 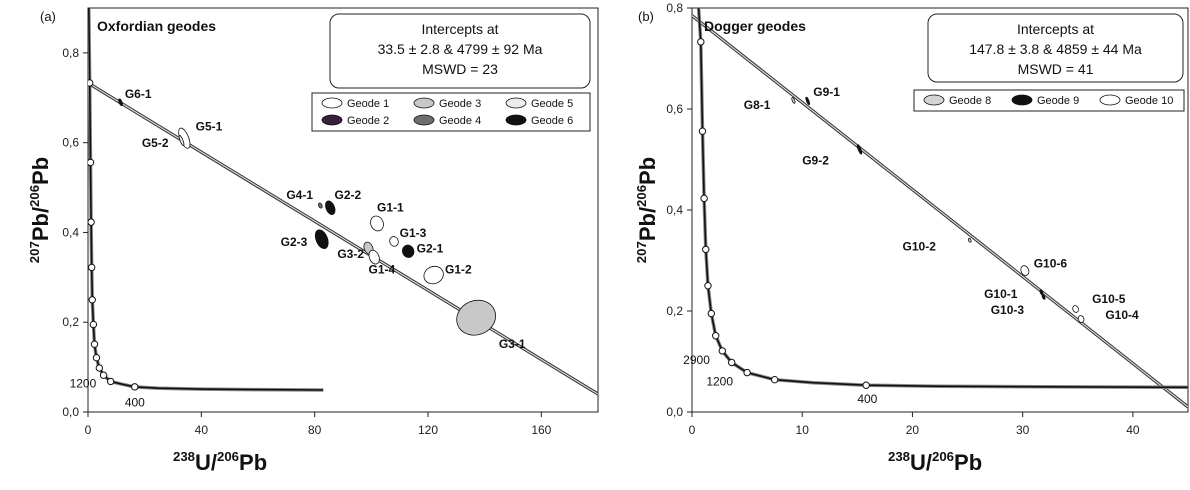 What do you see at coordinates (202, 430) in the screenshot?
I see `x-tick-label: 40` at bounding box center [202, 430].